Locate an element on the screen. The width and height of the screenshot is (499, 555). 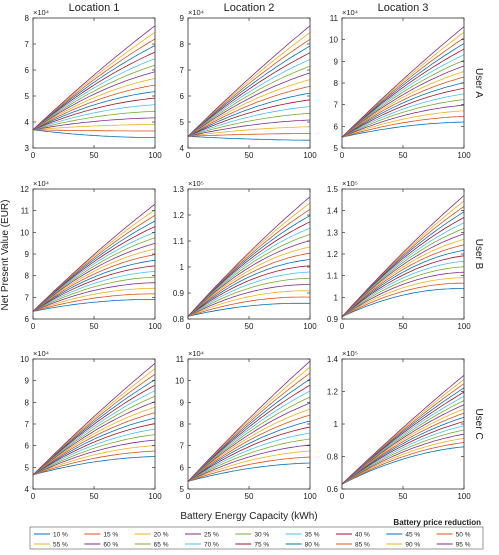
row-title: User A is located at coordinates (478, 83).